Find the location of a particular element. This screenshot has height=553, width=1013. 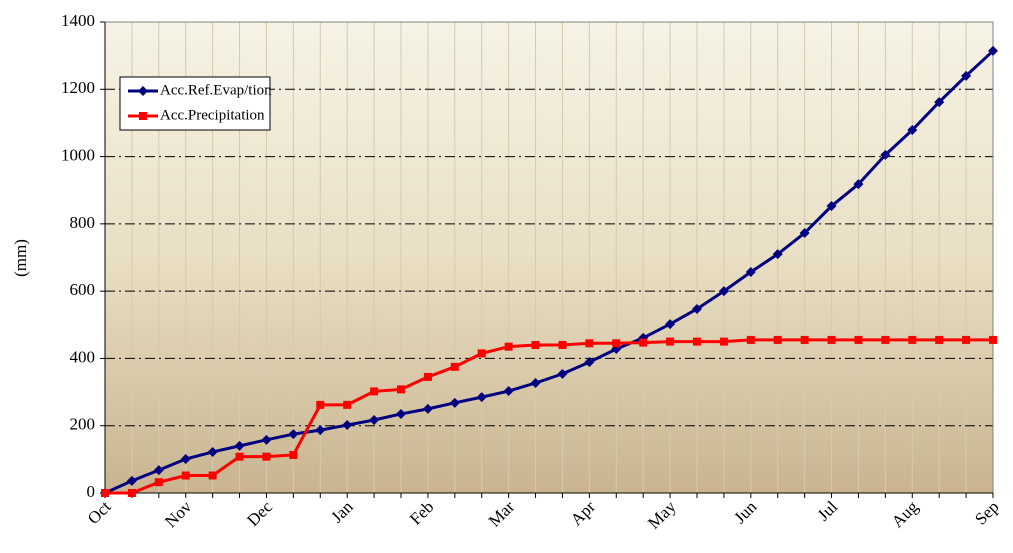

y-tick-label: 1400 is located at coordinates (78, 20).